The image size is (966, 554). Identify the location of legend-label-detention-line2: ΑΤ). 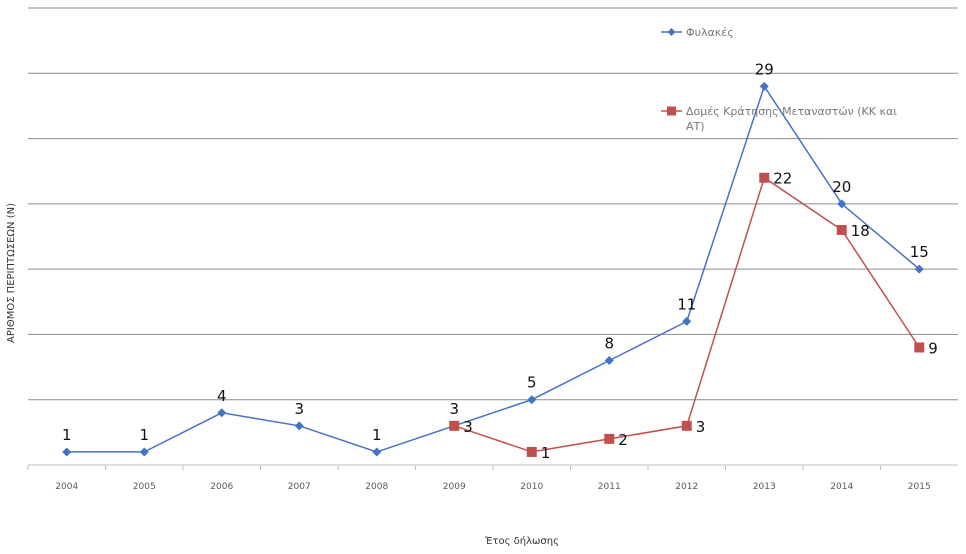
(695, 126).